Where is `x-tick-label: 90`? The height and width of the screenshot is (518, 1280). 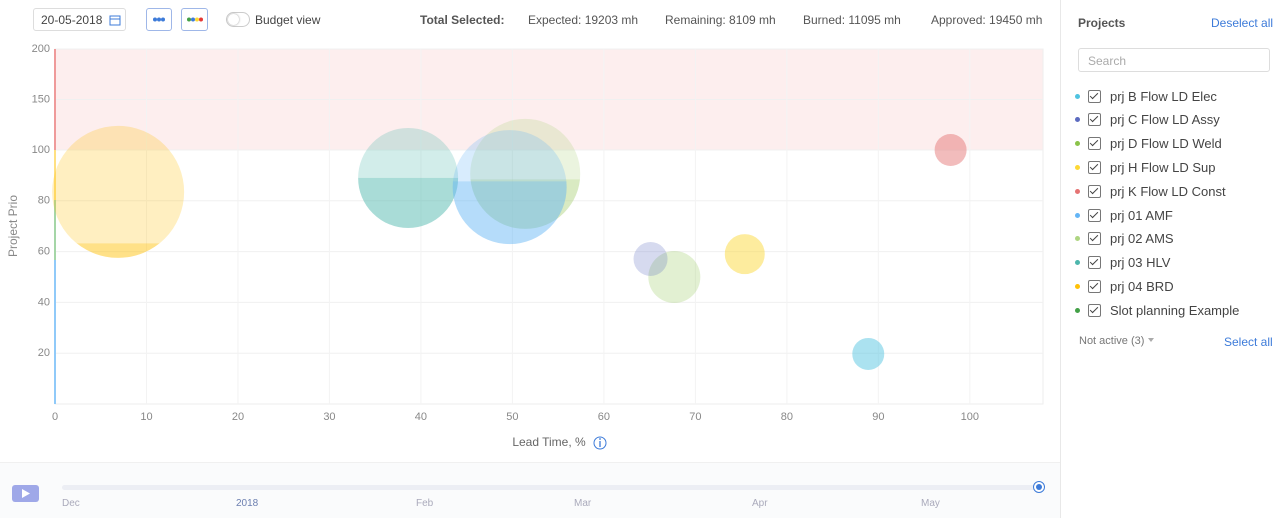
x-tick-label: 90 is located at coordinates (878, 417).